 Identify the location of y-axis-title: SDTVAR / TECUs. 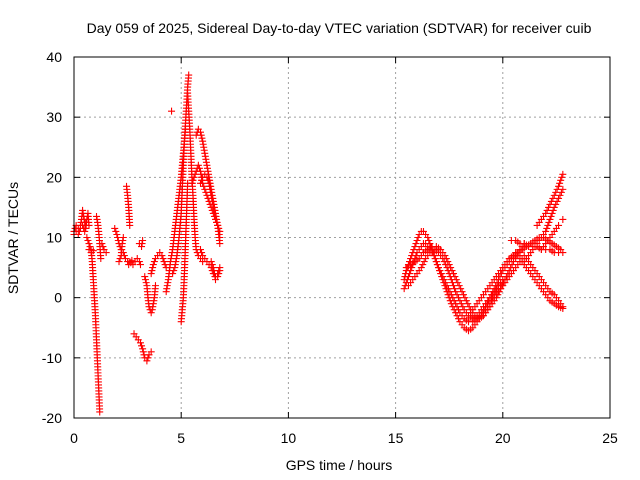
(13, 238).